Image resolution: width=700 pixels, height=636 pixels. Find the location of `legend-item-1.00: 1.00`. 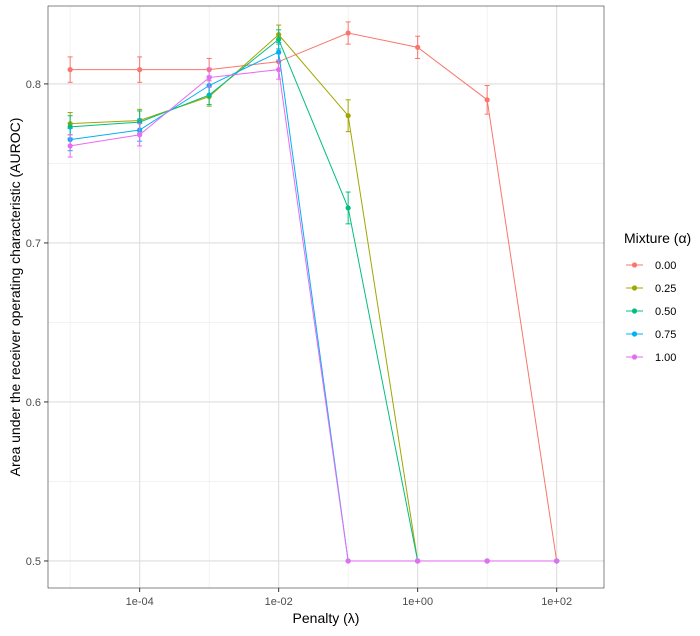

legend-item-1.00: 1.00 is located at coordinates (651, 358).